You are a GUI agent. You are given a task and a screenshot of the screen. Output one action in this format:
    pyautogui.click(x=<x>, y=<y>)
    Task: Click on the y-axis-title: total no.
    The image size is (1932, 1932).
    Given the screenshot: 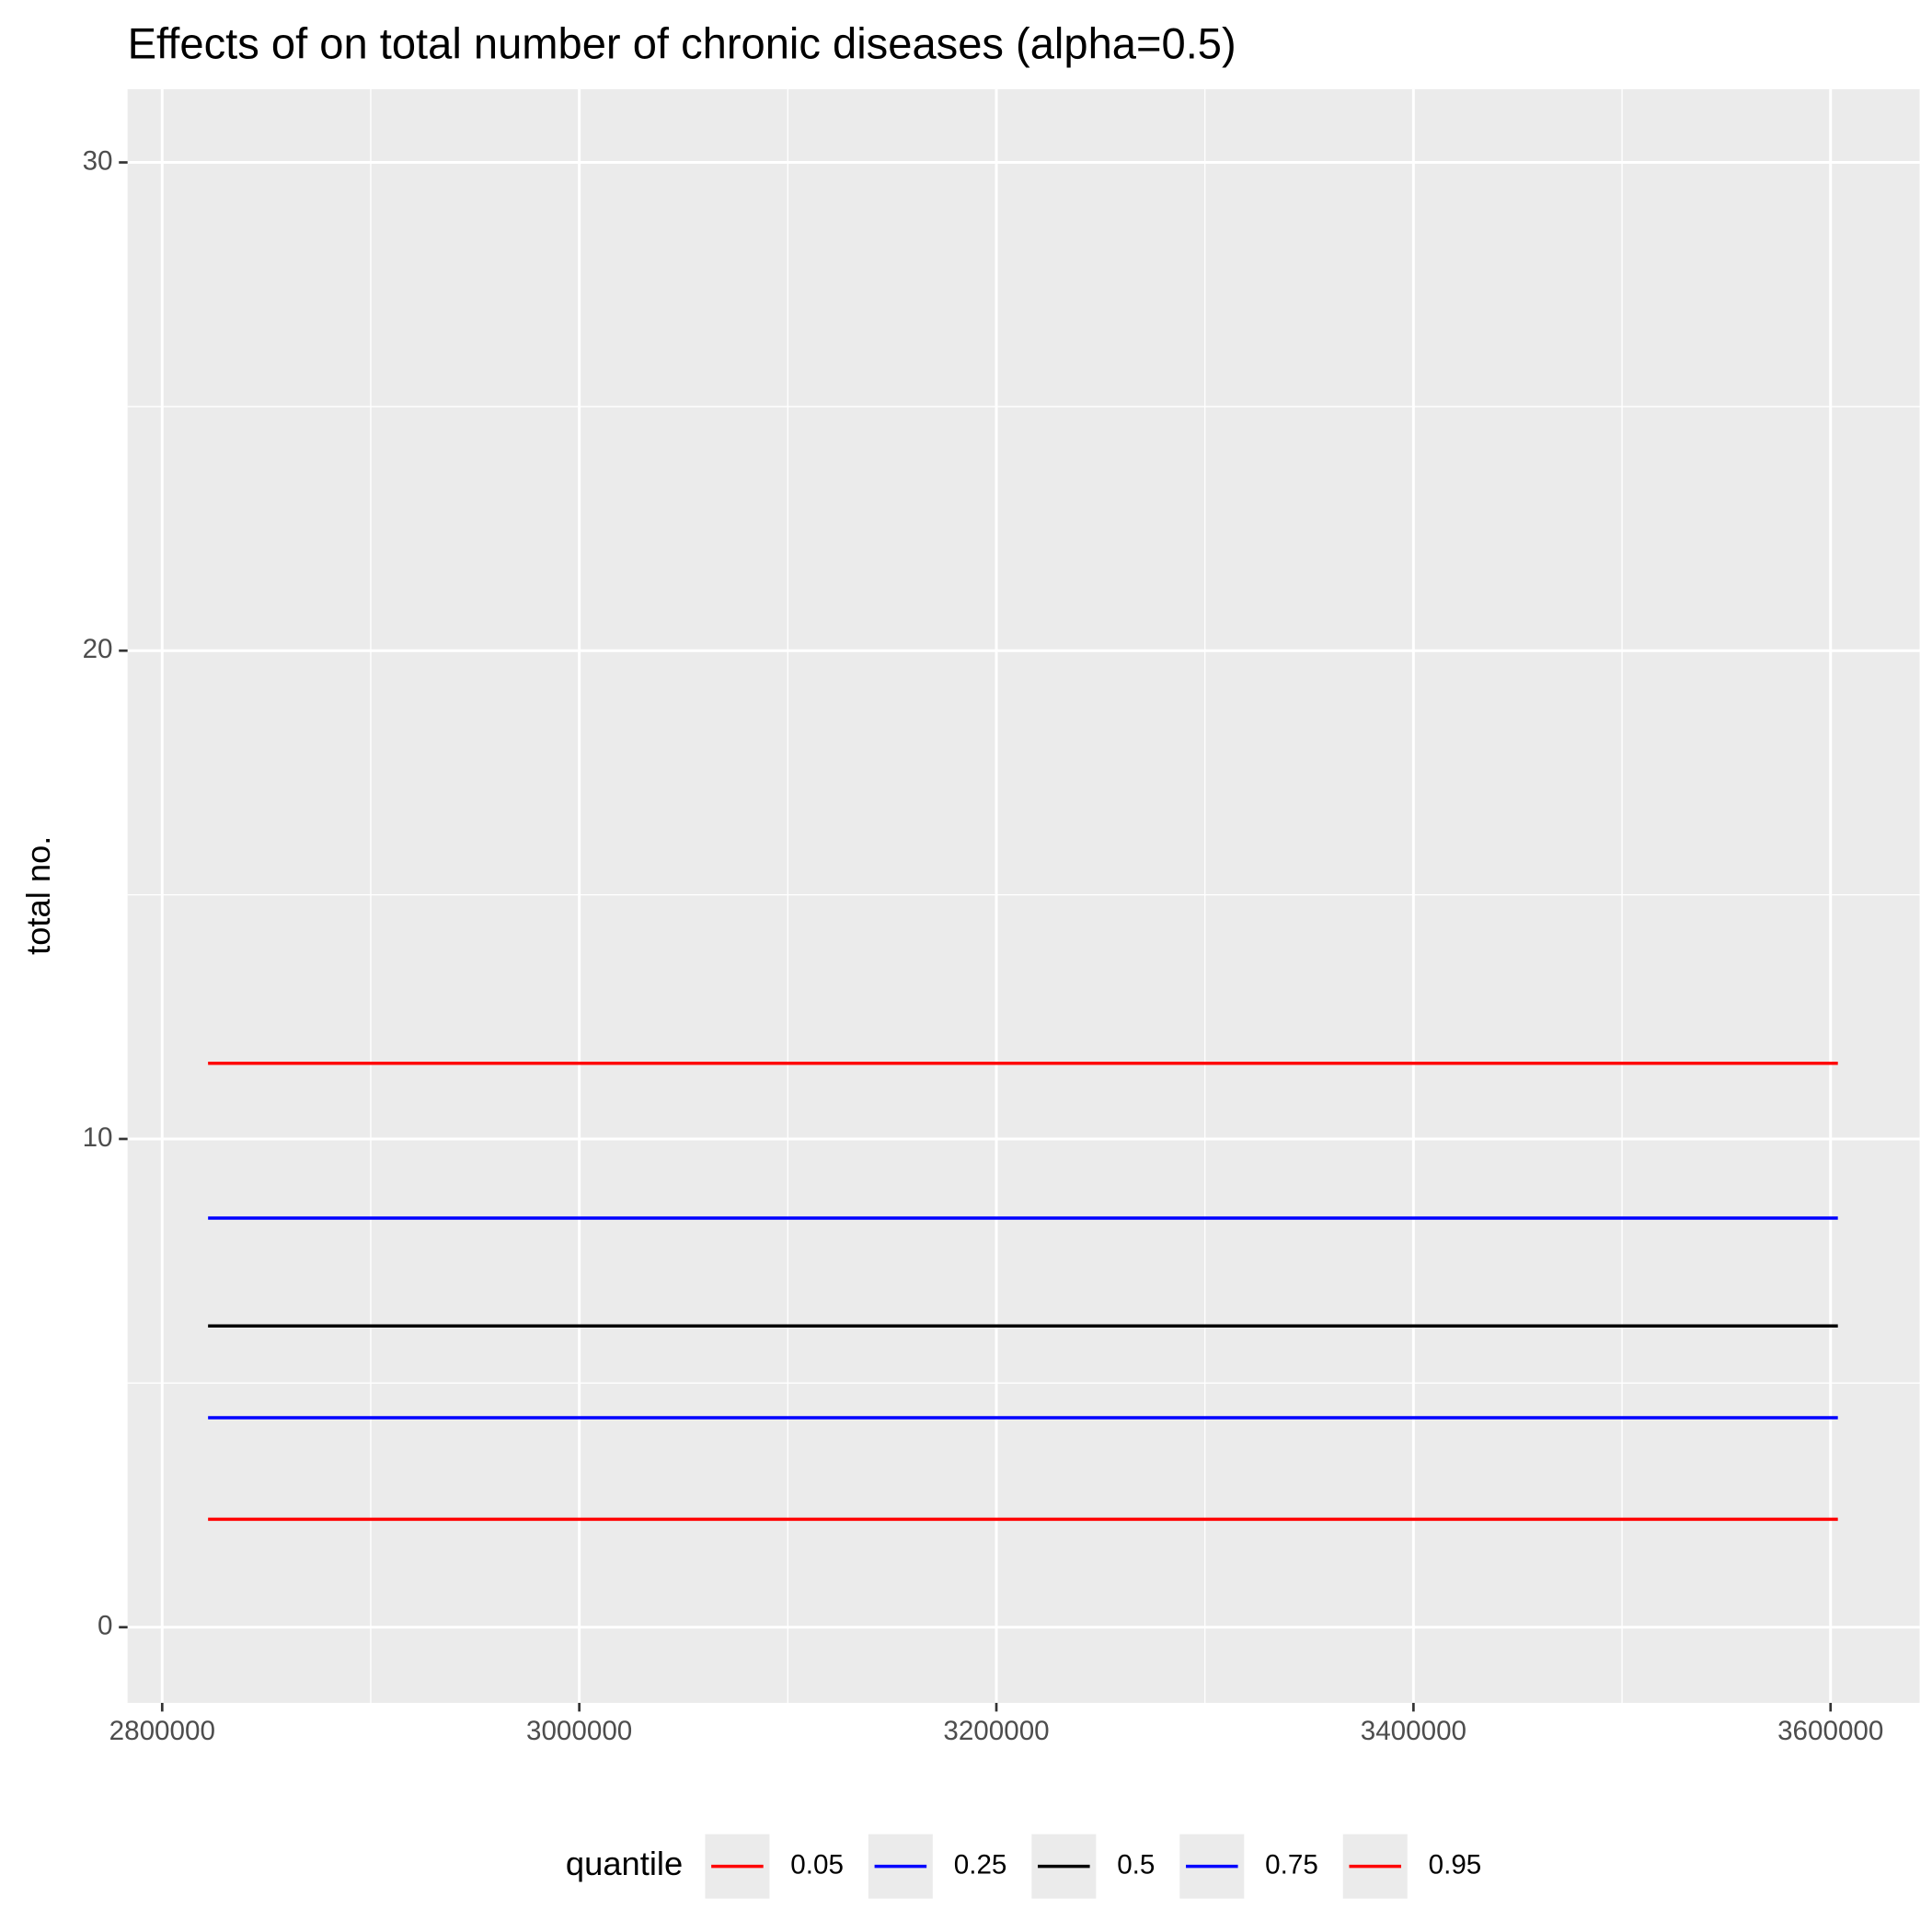 What is the action you would take?
    pyautogui.click(x=38, y=895)
    